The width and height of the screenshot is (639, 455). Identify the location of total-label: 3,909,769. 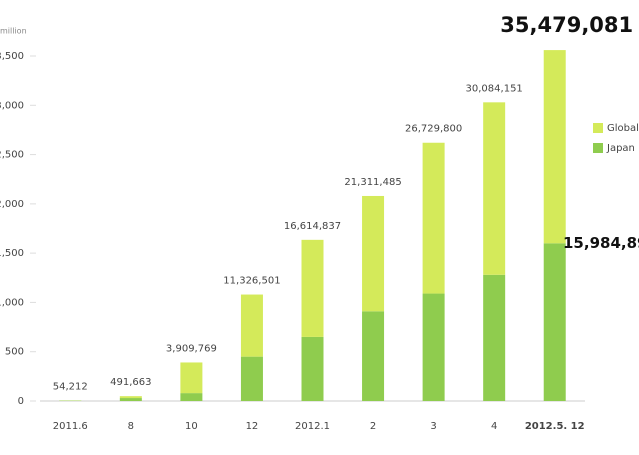
(191, 348).